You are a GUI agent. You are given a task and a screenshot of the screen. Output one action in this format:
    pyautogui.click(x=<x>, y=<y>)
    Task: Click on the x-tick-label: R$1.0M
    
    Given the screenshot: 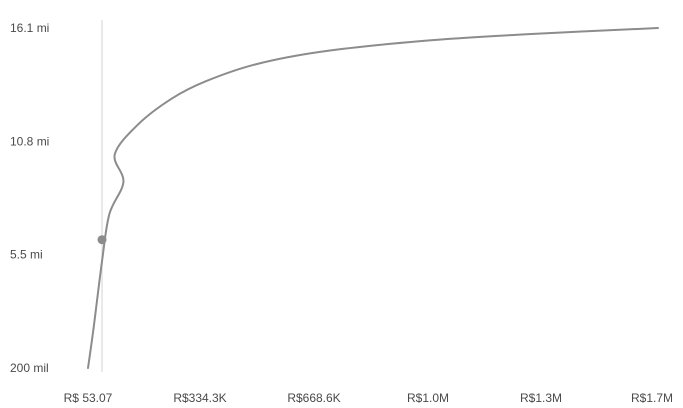 What is the action you would take?
    pyautogui.click(x=428, y=398)
    